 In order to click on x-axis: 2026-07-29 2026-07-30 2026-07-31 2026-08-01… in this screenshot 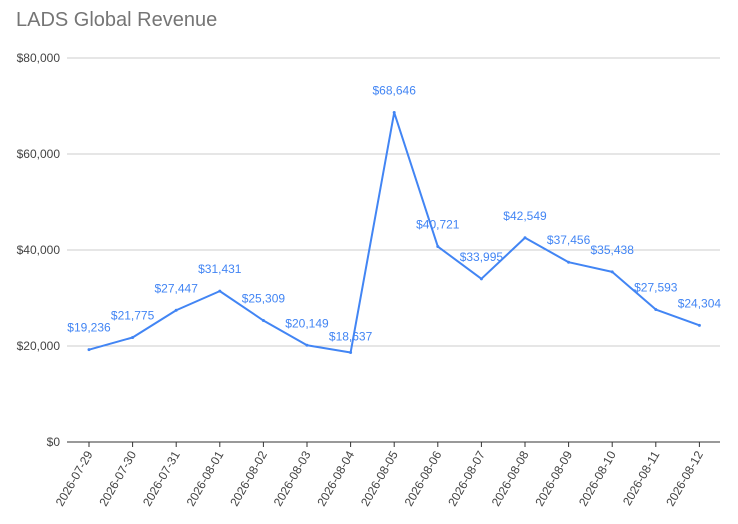, I will do `click(379, 475)`.